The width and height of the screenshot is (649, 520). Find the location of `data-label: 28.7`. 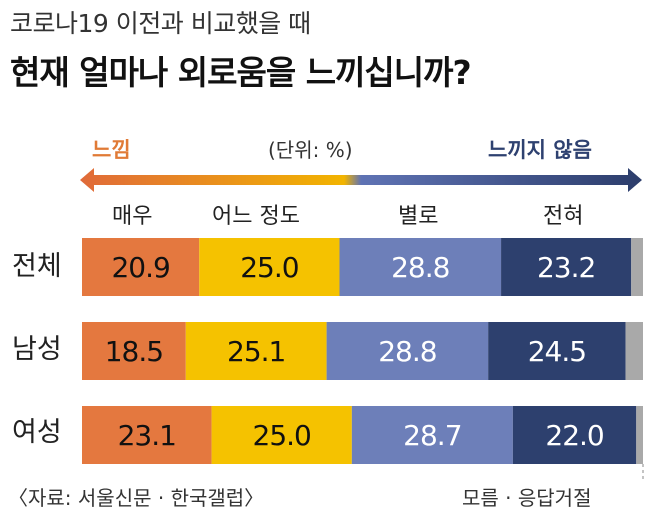

data-label: 28.7 is located at coordinates (432, 435).